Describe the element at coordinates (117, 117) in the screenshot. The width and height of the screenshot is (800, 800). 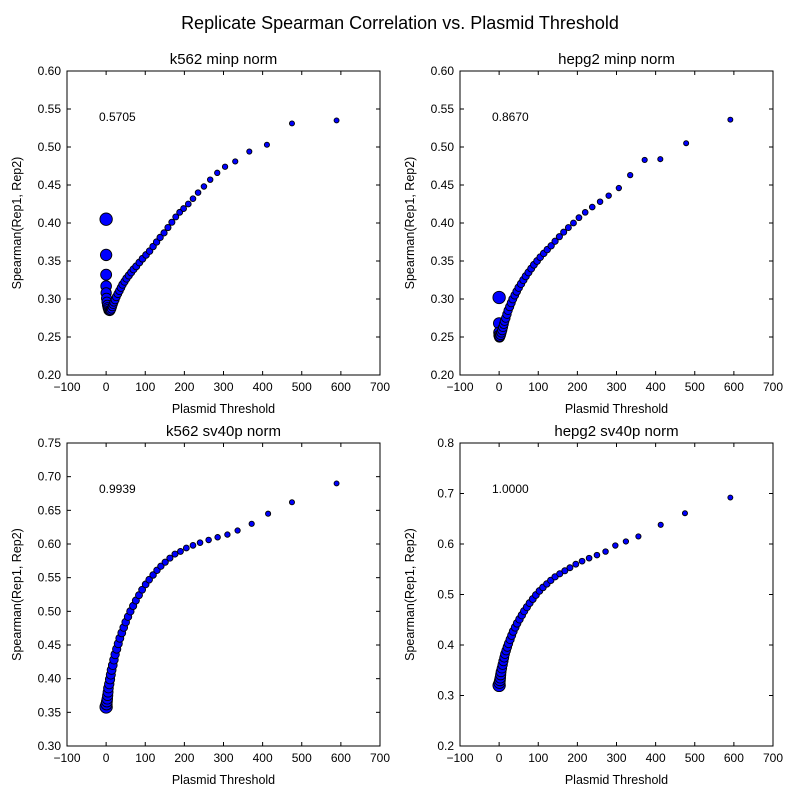
I see `correlation-annotation: 0.5705` at that location.